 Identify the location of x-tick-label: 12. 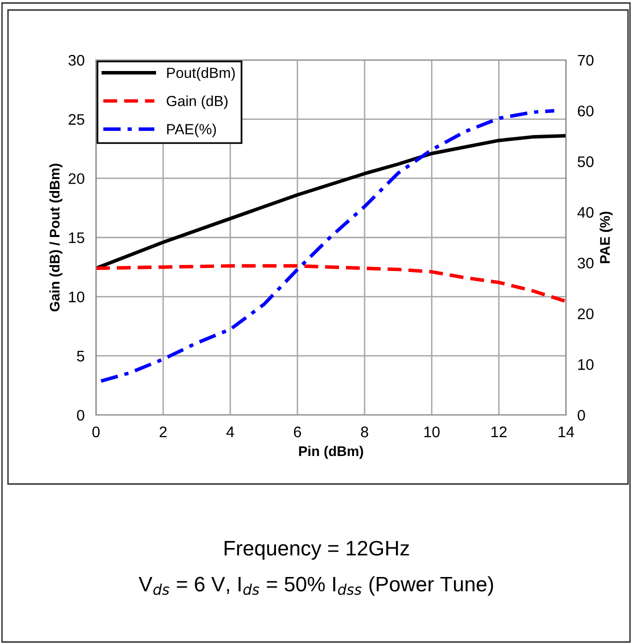
(499, 432).